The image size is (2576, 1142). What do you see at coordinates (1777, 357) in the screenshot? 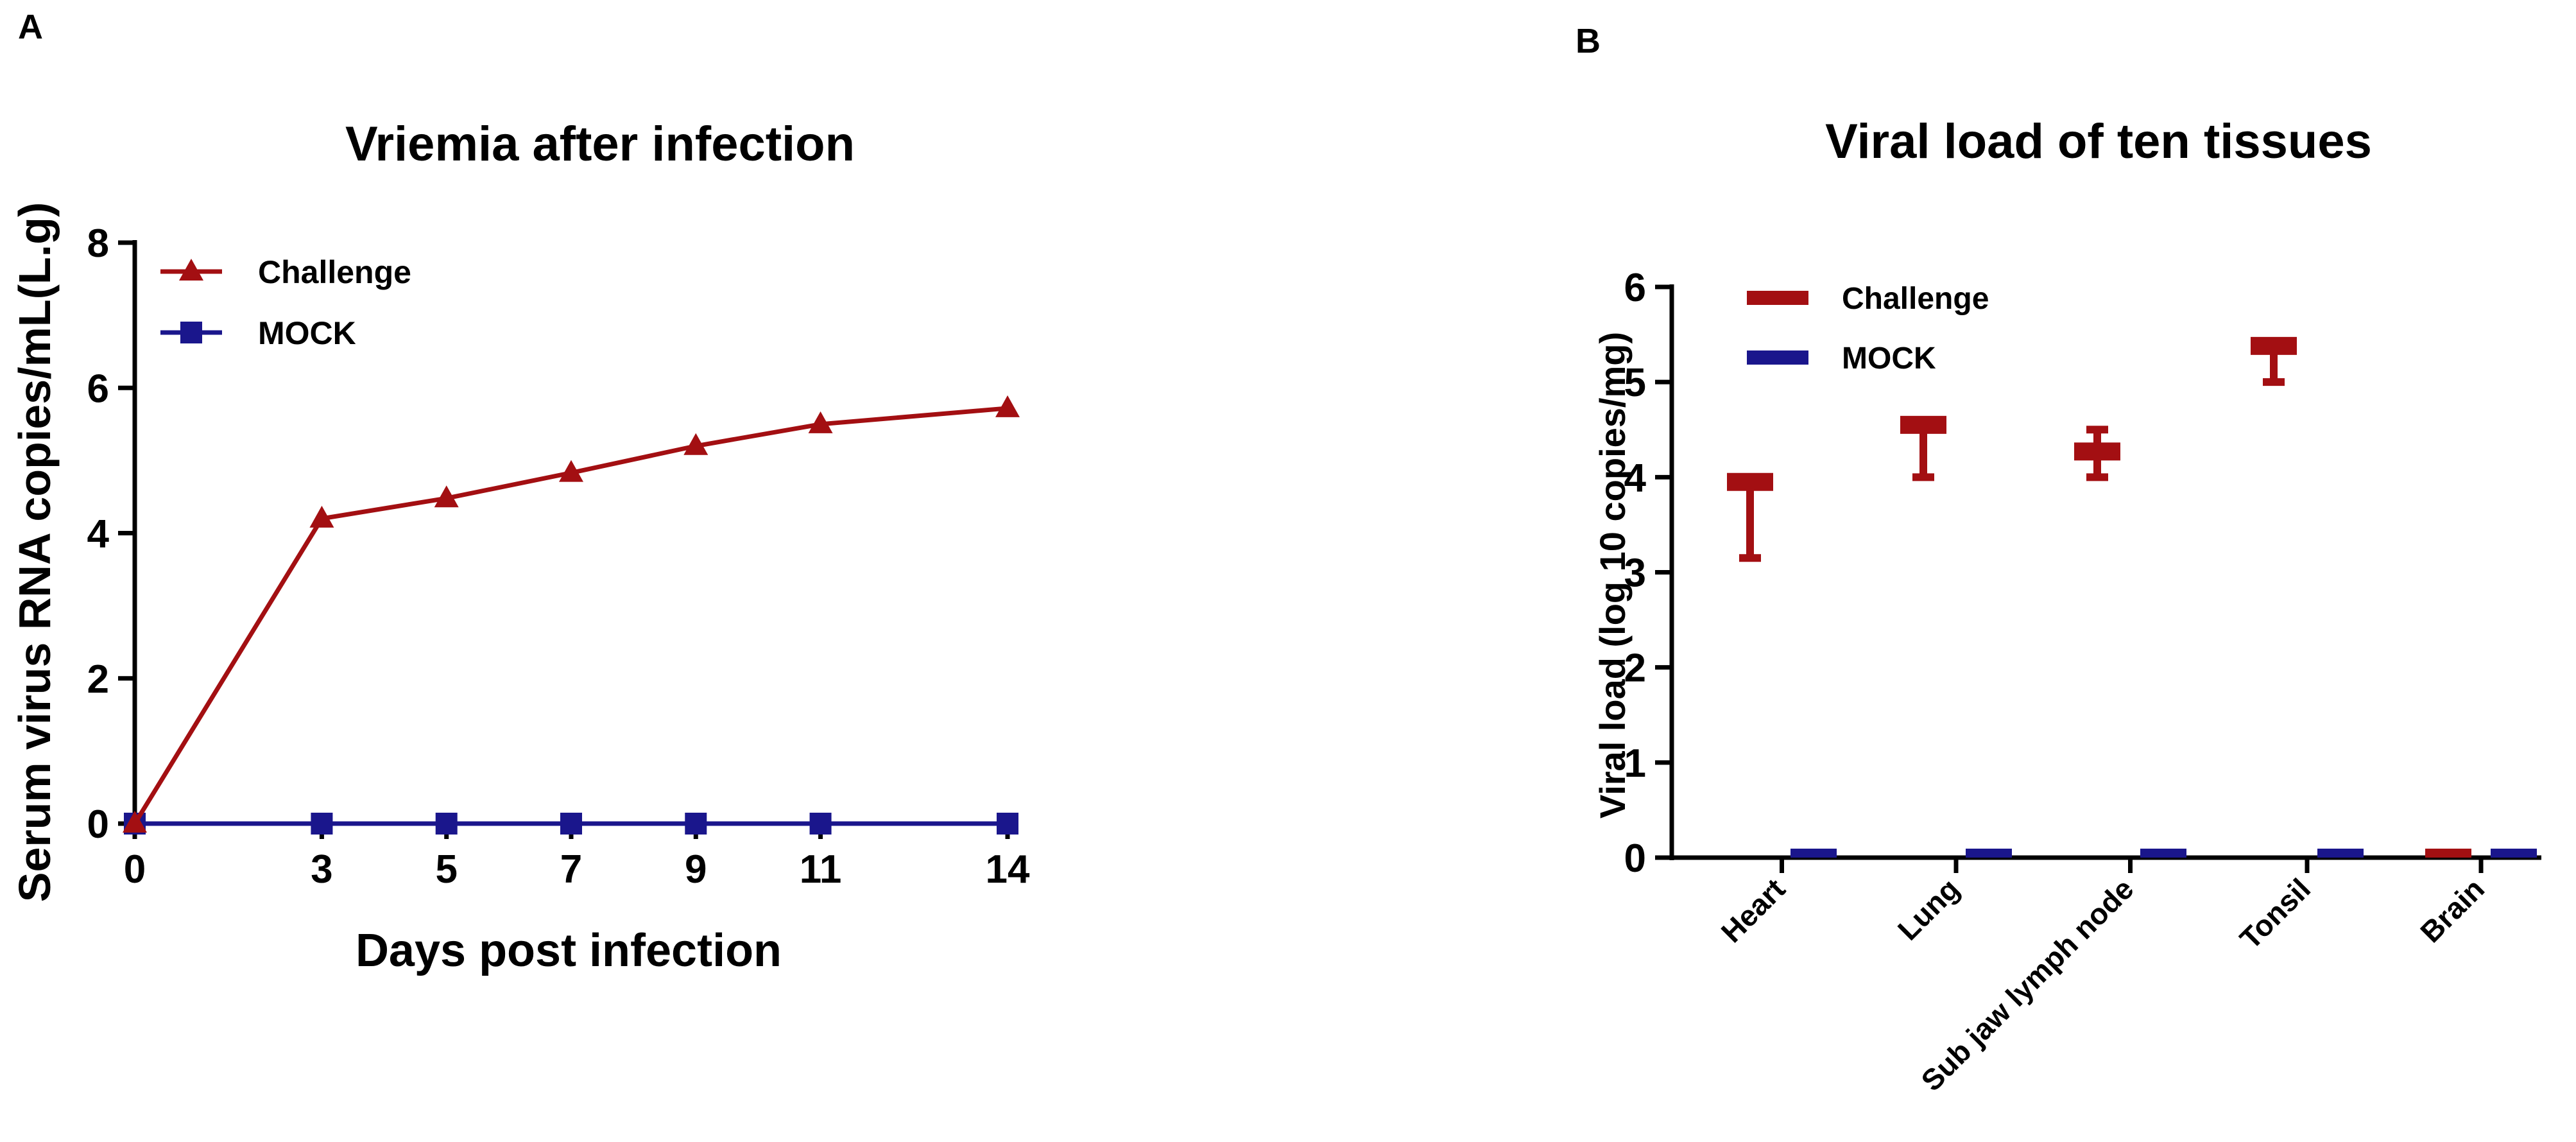
I see `legend-b-mock-swatch` at bounding box center [1777, 357].